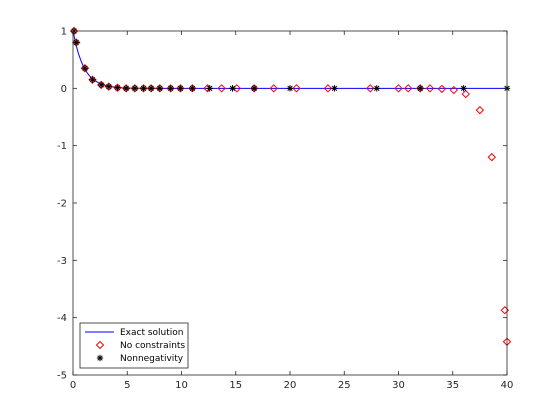  I want to click on legend-label: No constraints, so click(152, 346).